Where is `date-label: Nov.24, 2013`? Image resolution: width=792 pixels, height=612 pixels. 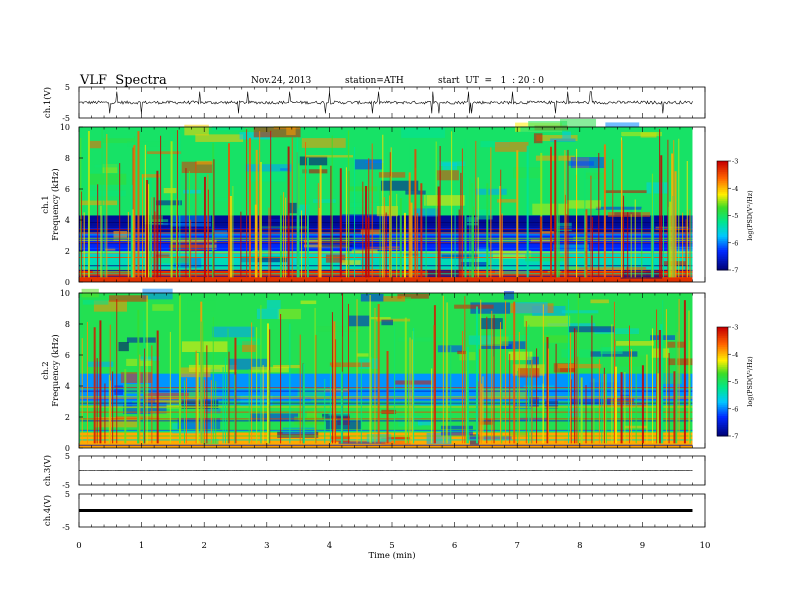 date-label: Nov.24, 2013 is located at coordinates (281, 81).